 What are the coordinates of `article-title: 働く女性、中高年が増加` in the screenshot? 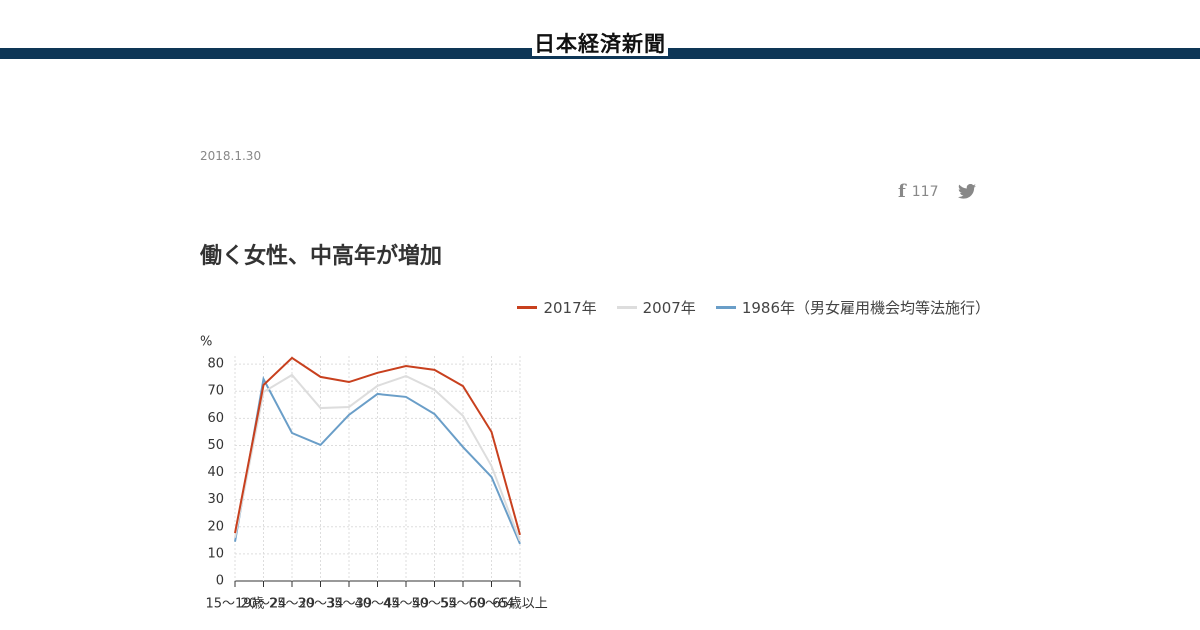 It's located at (321, 256).